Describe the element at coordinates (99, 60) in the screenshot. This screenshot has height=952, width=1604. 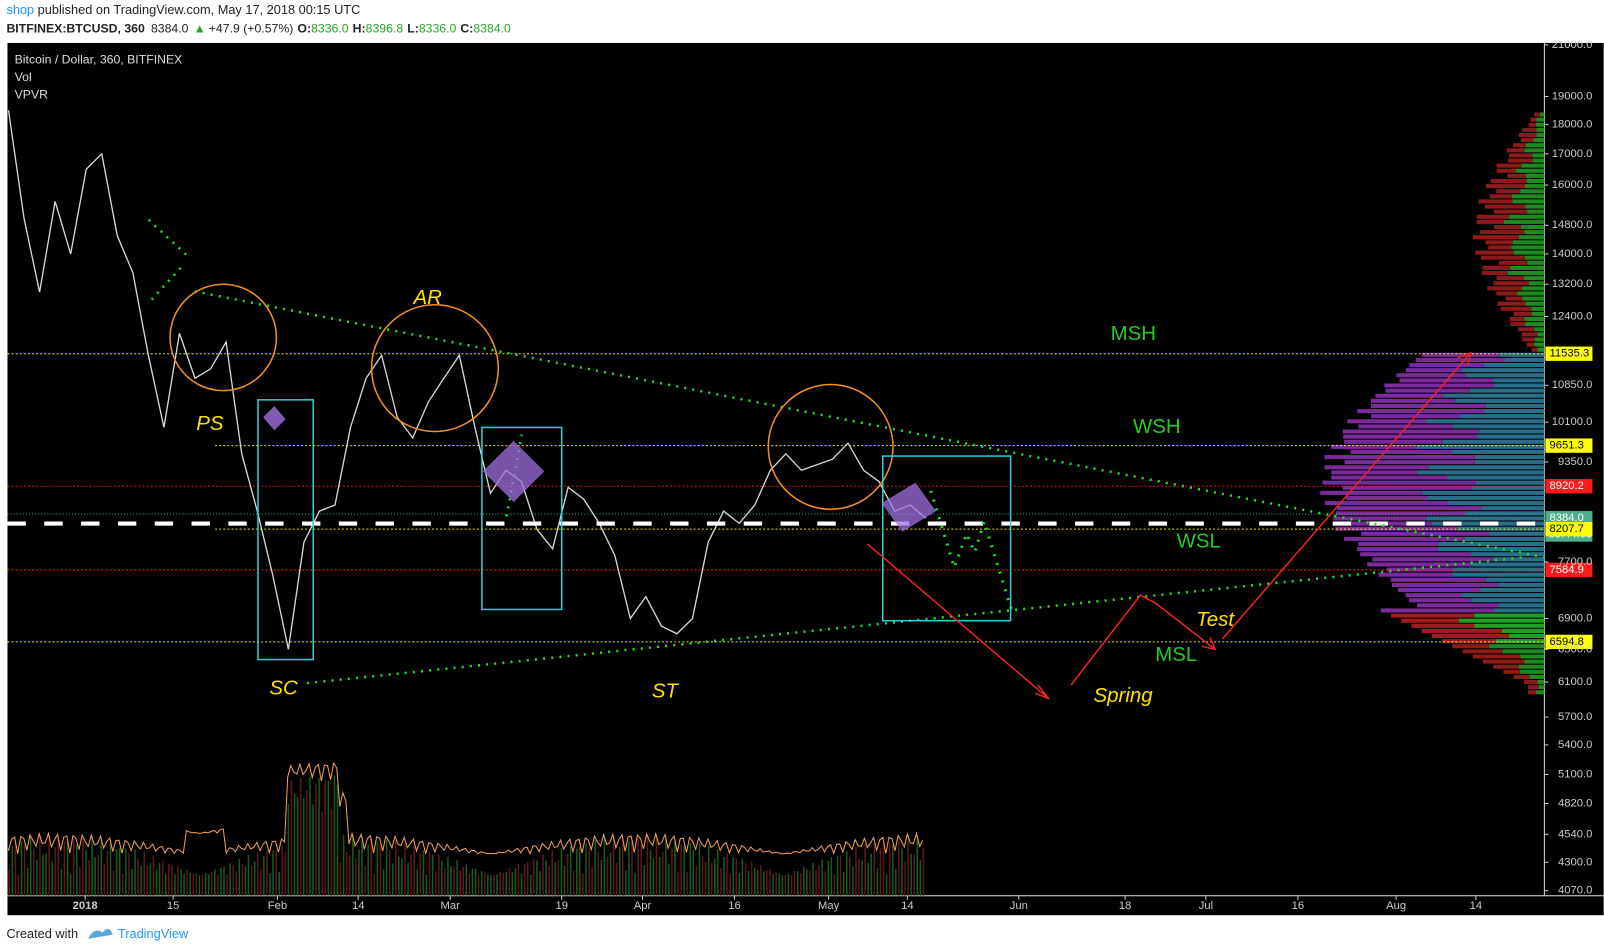
I see `legend-item: Bitcoin / Dollar, 360, BITFINEX` at that location.